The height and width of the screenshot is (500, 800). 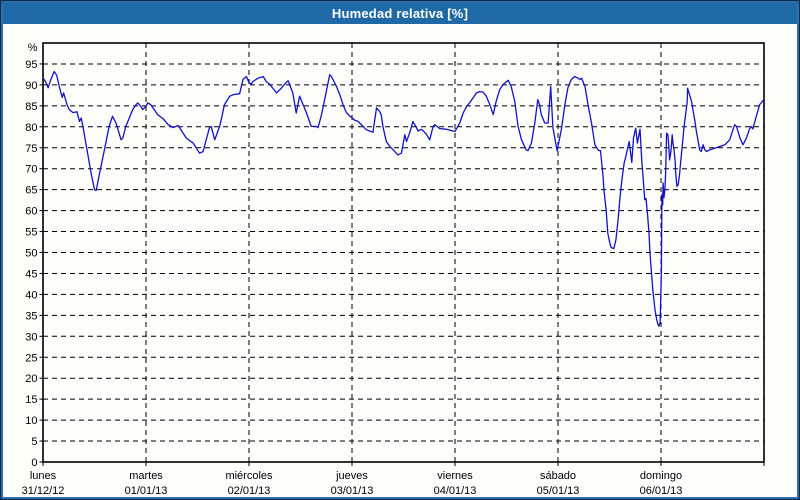 I want to click on day-name-label: domingo, so click(x=661, y=476).